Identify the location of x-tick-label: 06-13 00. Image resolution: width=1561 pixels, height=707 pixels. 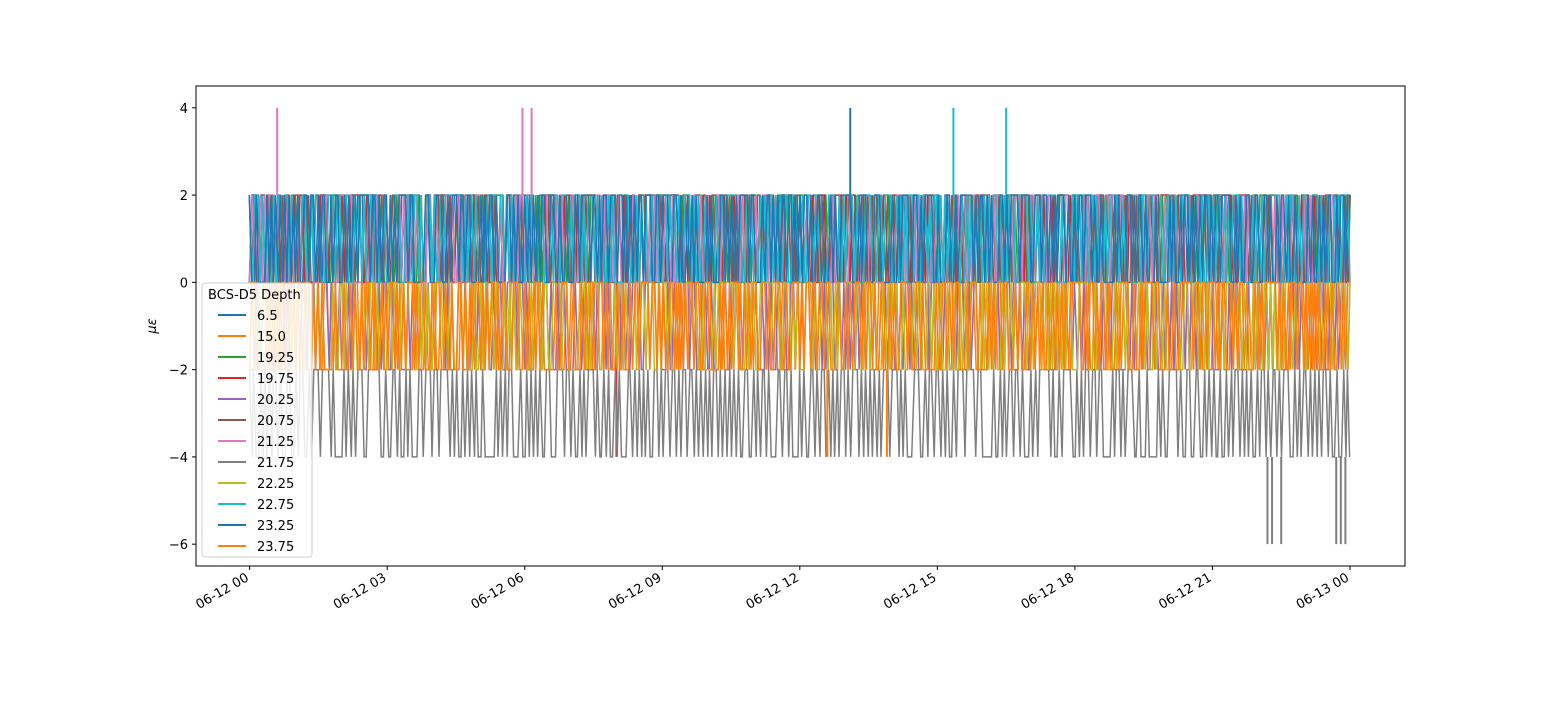
(1323, 591).